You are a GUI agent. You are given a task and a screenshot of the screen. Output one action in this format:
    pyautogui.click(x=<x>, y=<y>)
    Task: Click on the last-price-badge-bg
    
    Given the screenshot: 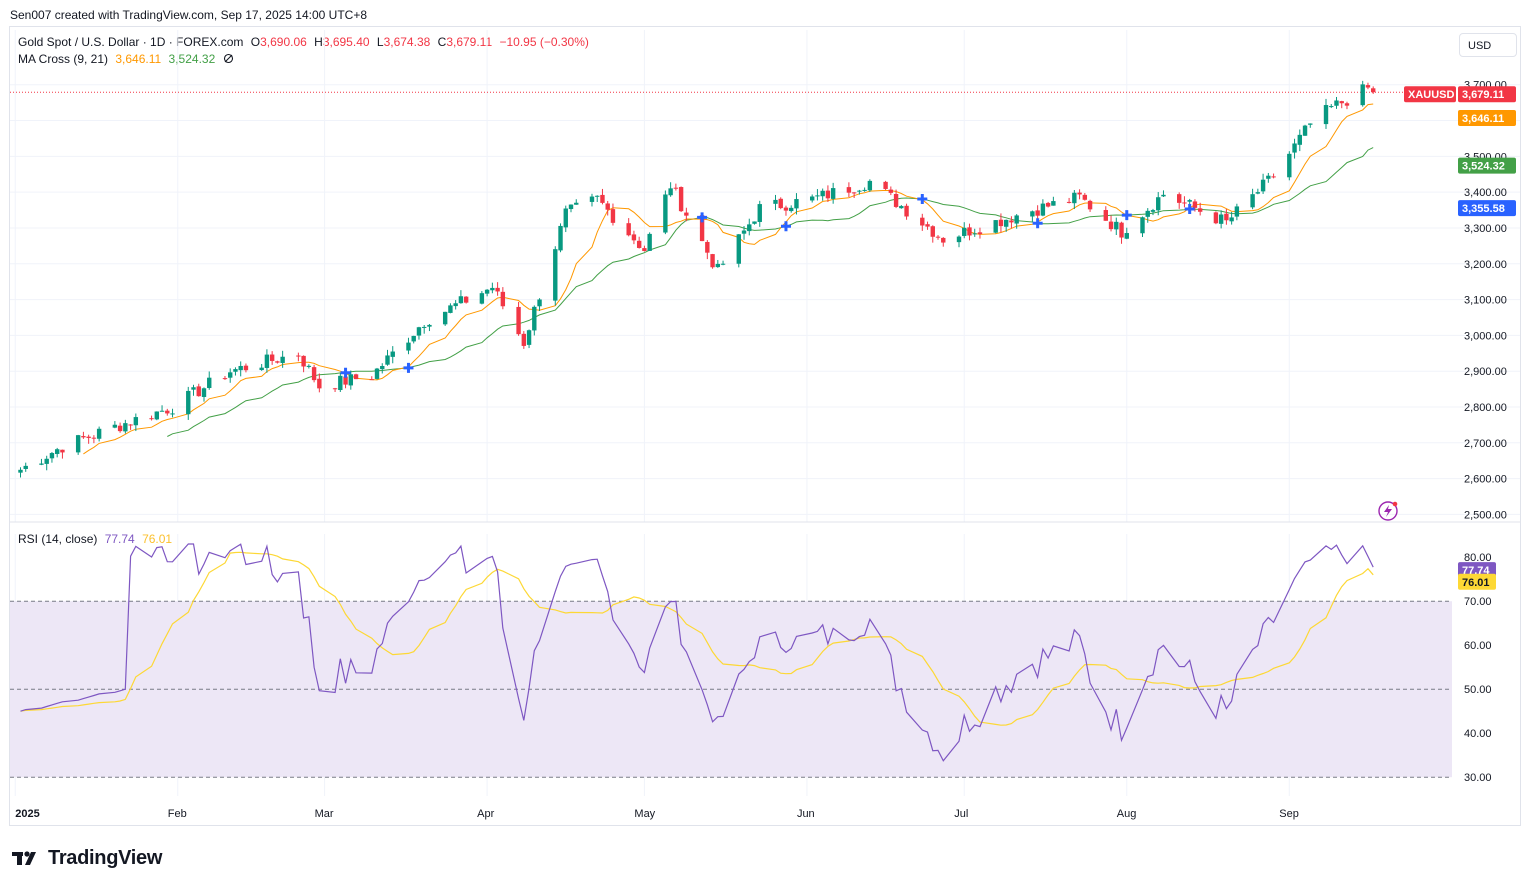 What is the action you would take?
    pyautogui.click(x=1487, y=94)
    